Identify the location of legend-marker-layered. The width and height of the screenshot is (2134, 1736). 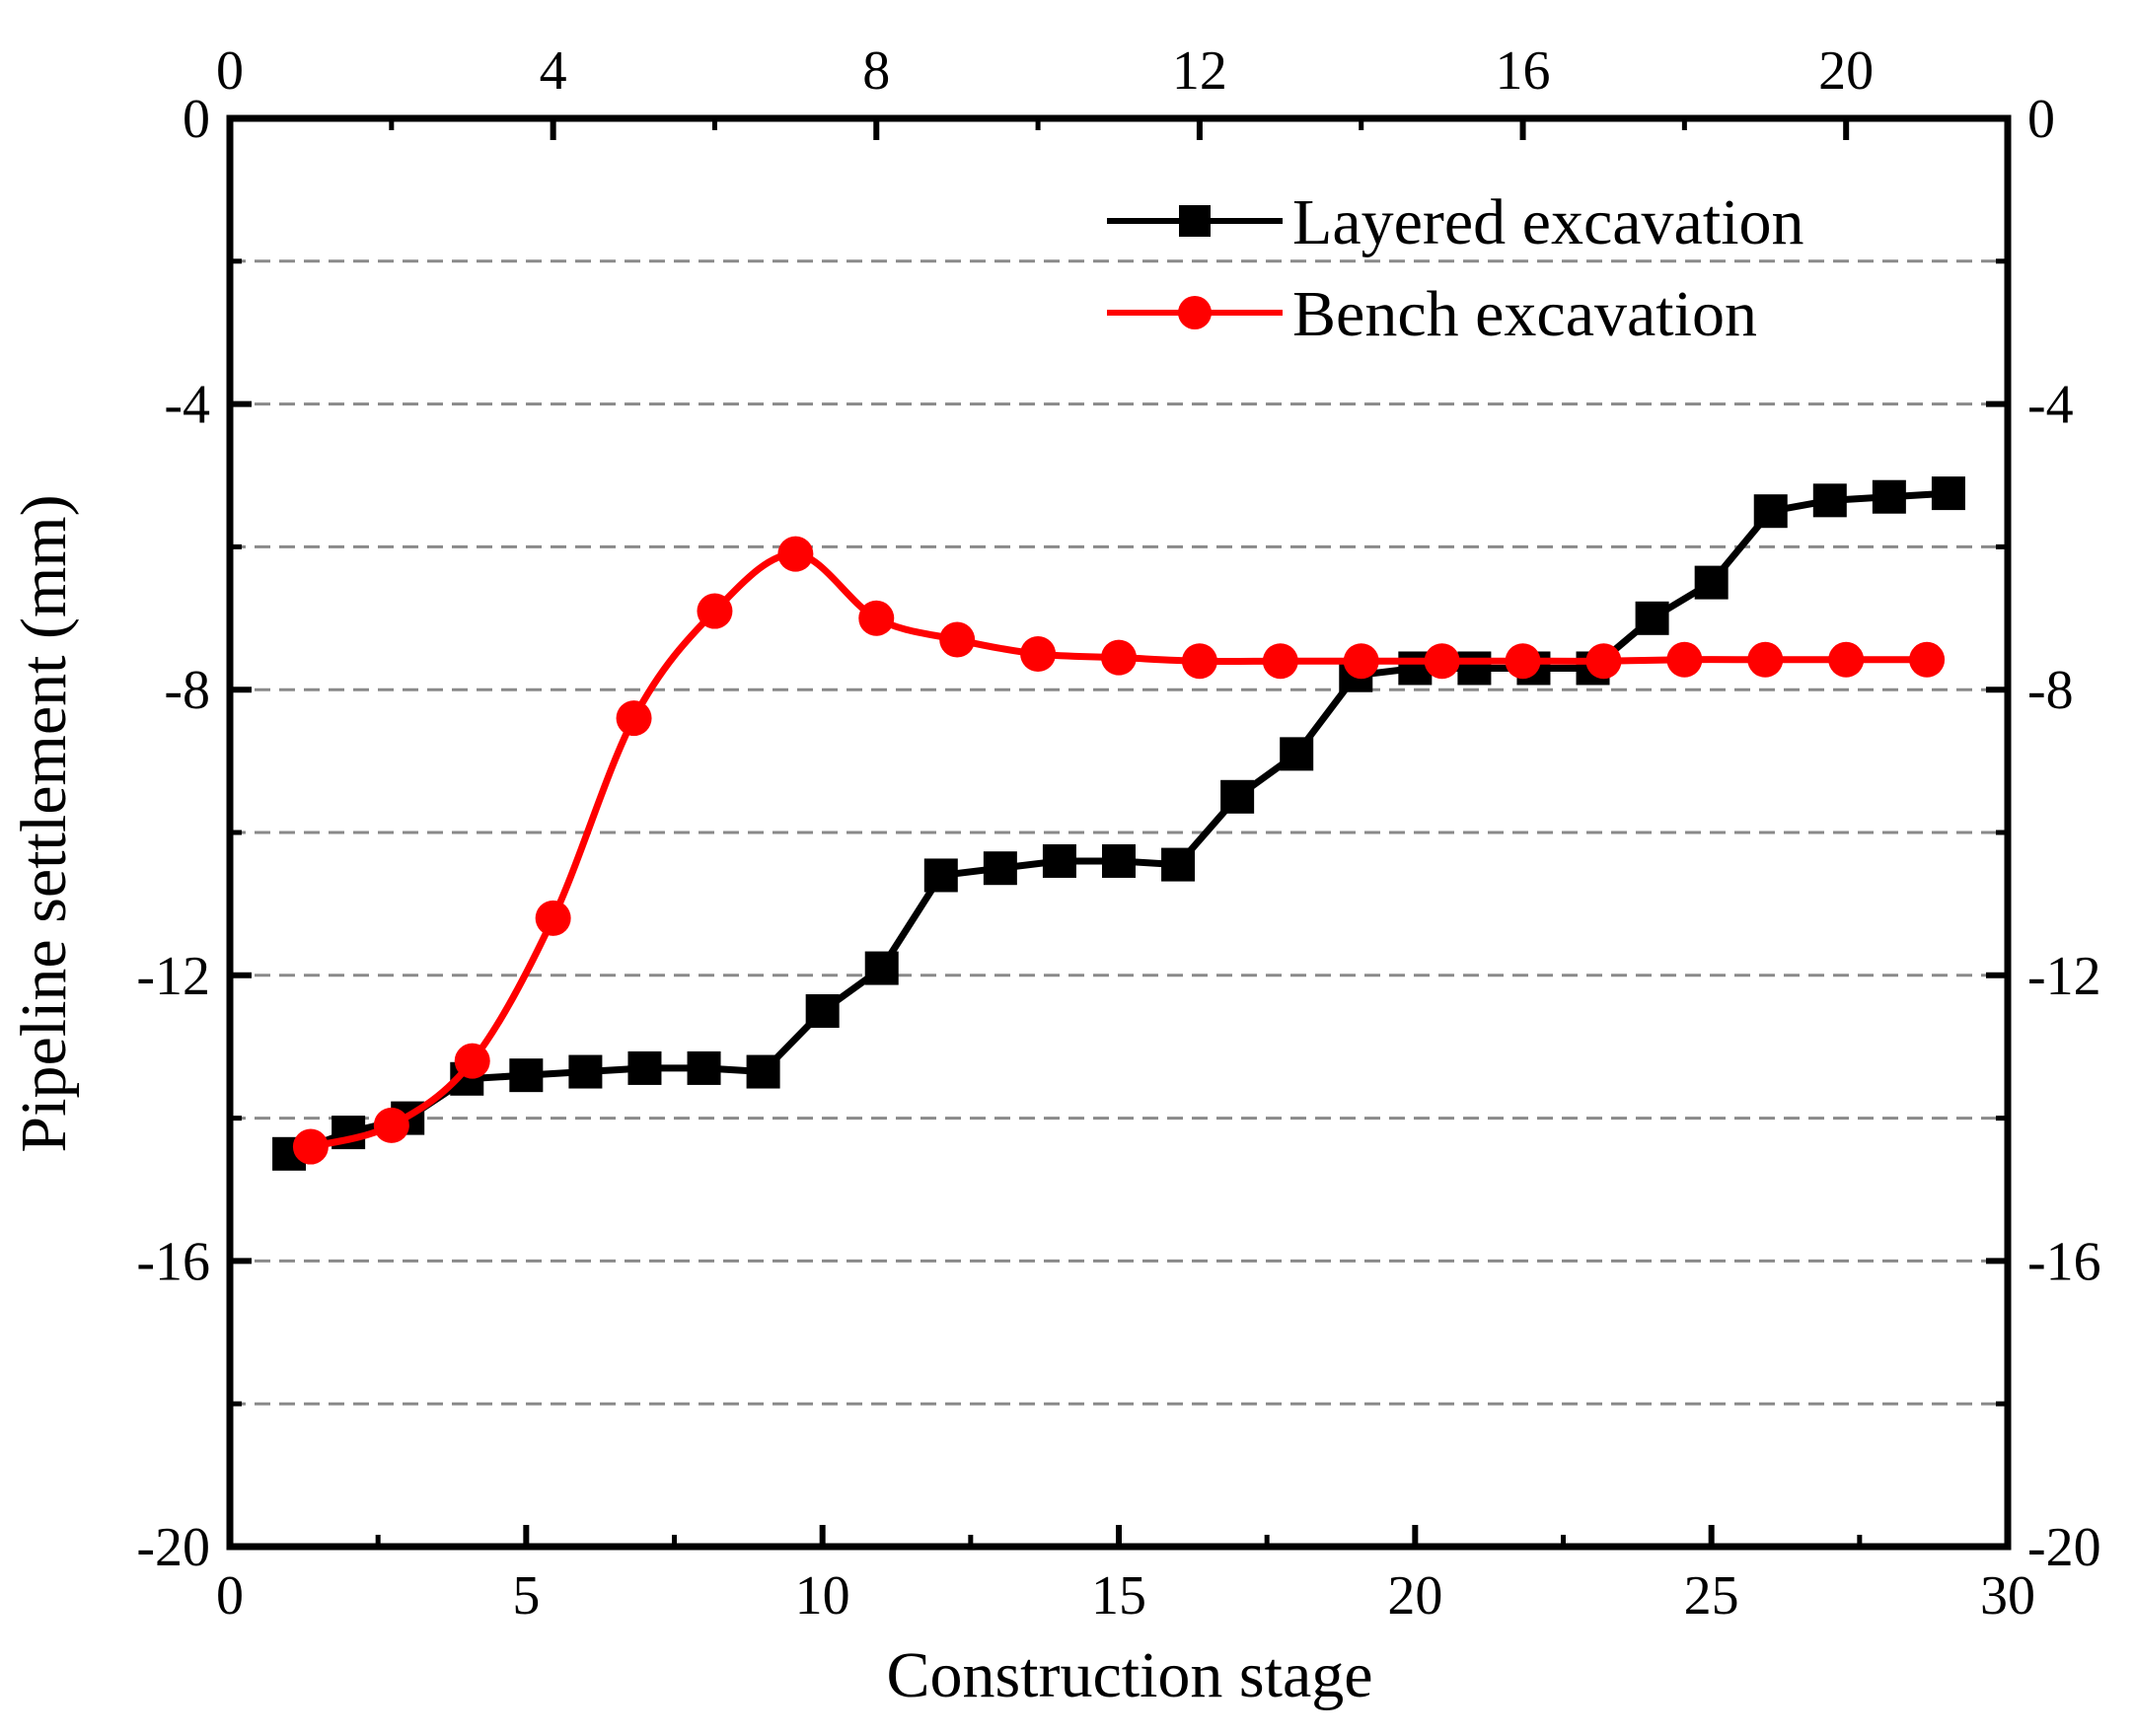
(1195, 221).